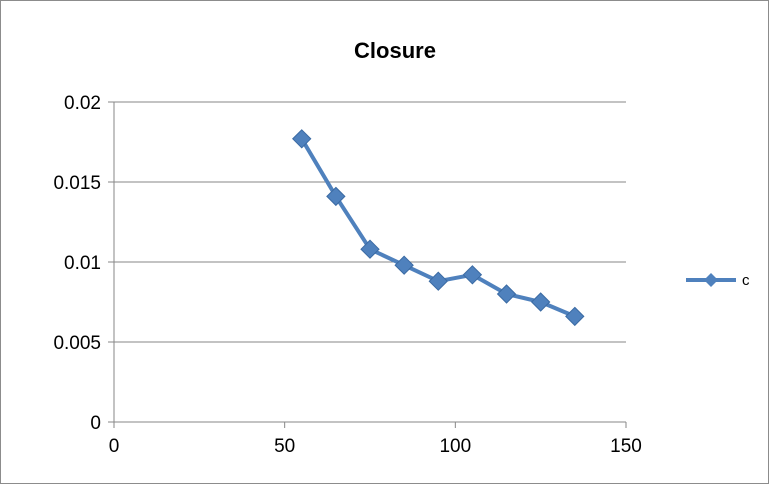 The width and height of the screenshot is (769, 484). I want to click on x-tick-label: 50, so click(284, 446).